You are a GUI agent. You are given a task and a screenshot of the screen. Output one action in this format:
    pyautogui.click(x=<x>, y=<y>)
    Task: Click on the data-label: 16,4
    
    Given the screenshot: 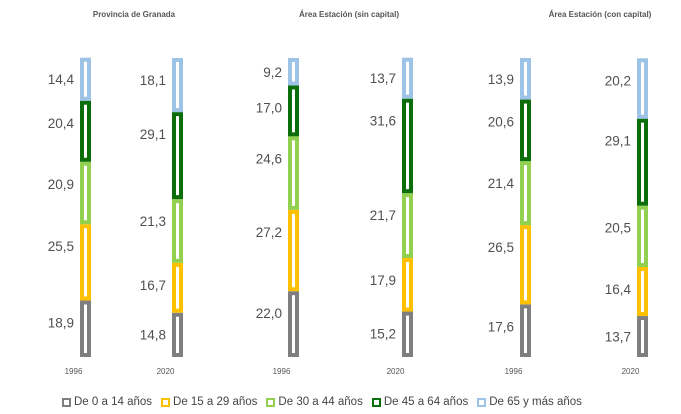 What is the action you would take?
    pyautogui.click(x=618, y=289)
    